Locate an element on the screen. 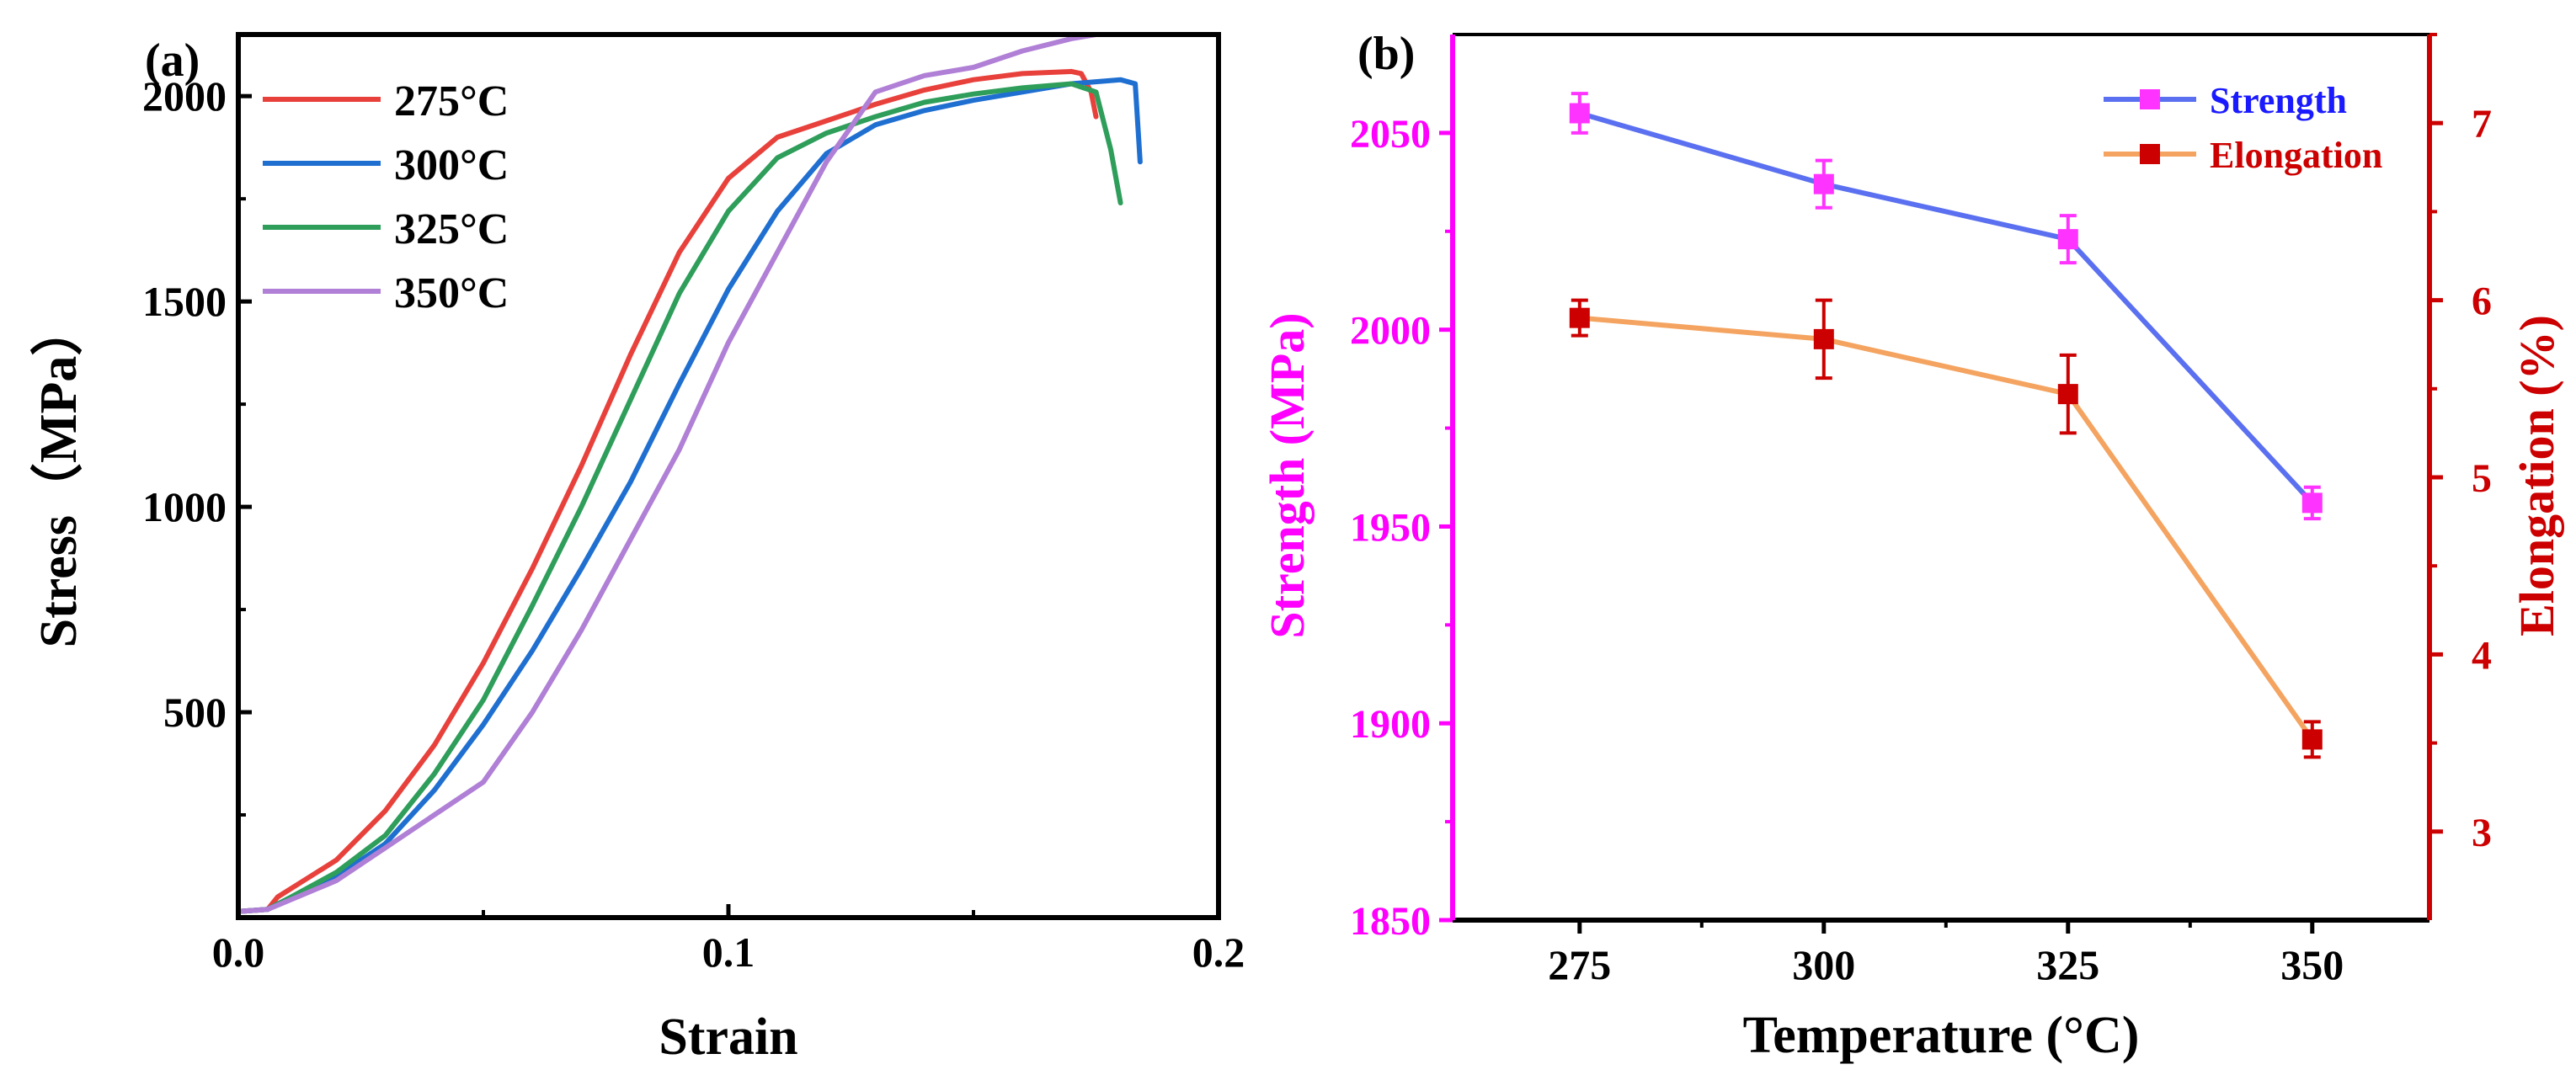  panel-b-y-left-axis-title: Strength (MPa) is located at coordinates (1287, 475).